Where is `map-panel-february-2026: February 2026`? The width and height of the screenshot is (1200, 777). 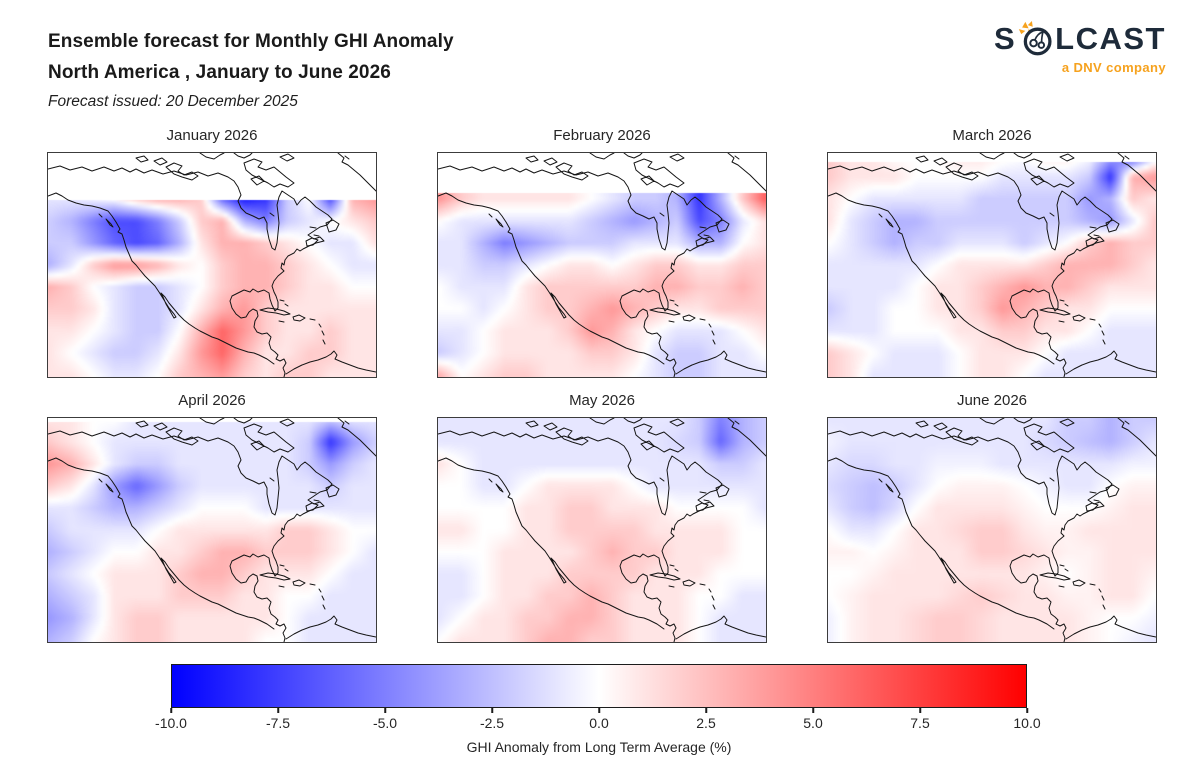
map-panel-february-2026: February 2026 is located at coordinates (602, 252).